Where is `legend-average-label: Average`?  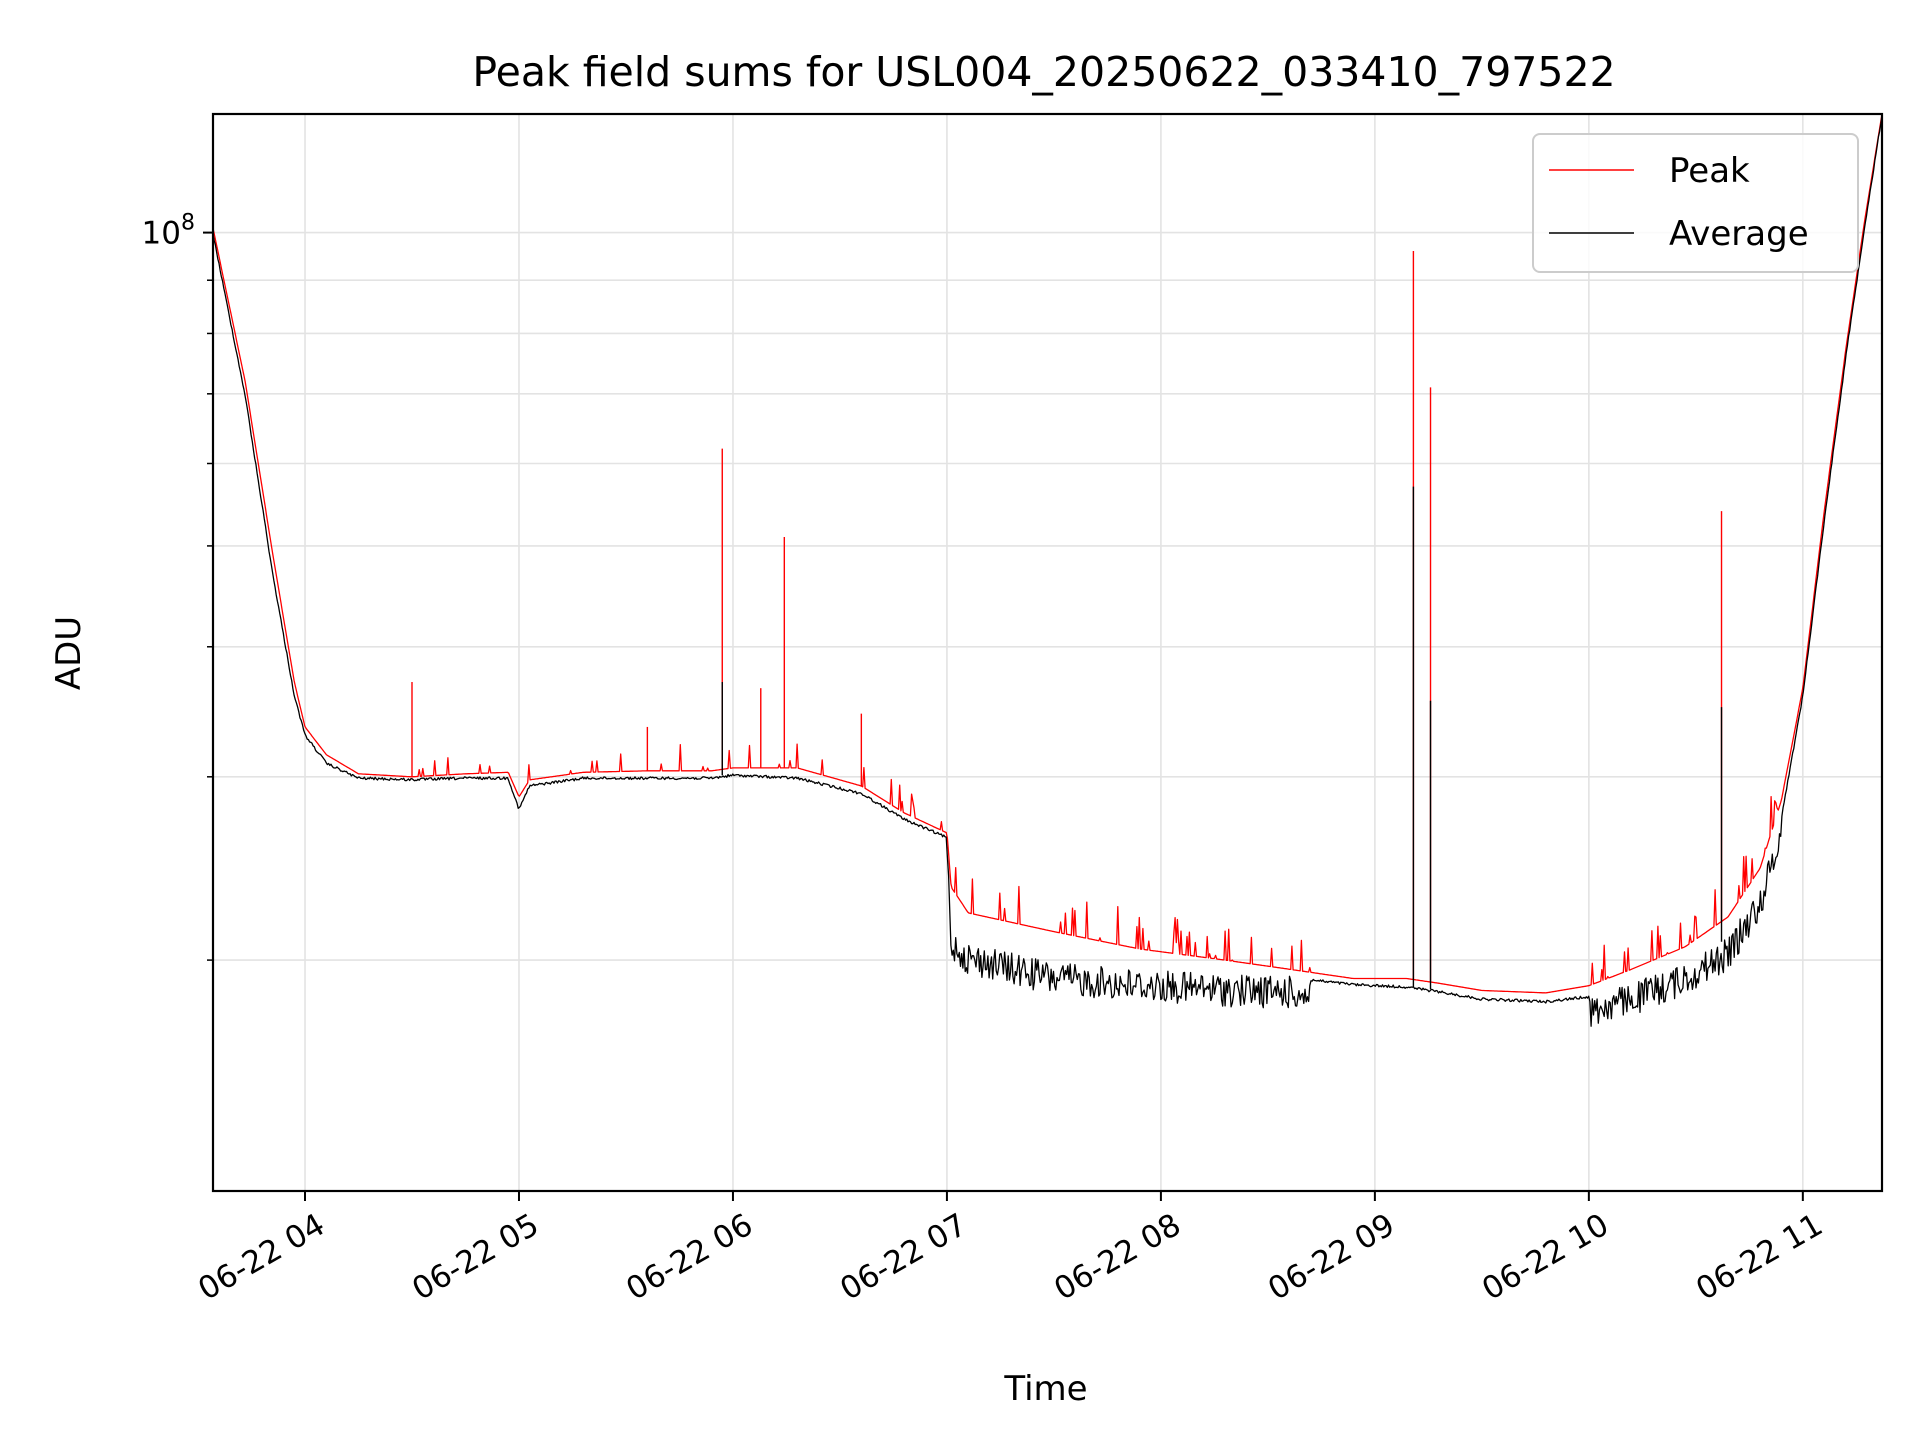 legend-average-label: Average is located at coordinates (1739, 234).